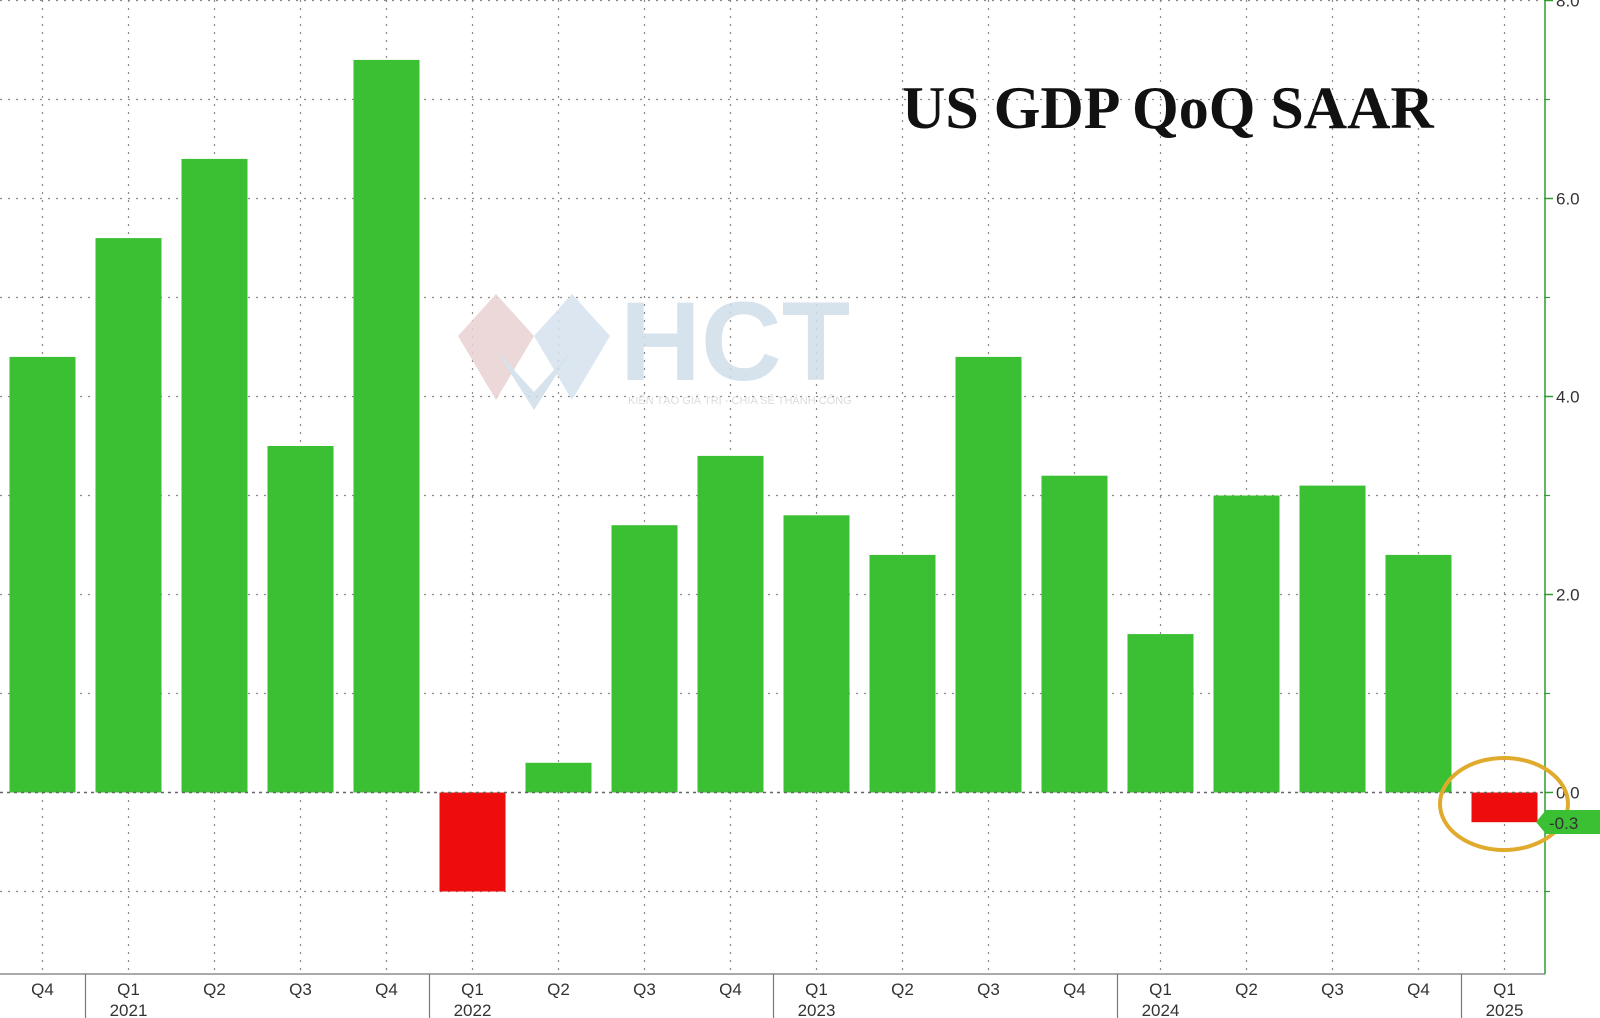  Describe the element at coordinates (1563, 823) in the screenshot. I see `last-value-label: -0.3` at that location.